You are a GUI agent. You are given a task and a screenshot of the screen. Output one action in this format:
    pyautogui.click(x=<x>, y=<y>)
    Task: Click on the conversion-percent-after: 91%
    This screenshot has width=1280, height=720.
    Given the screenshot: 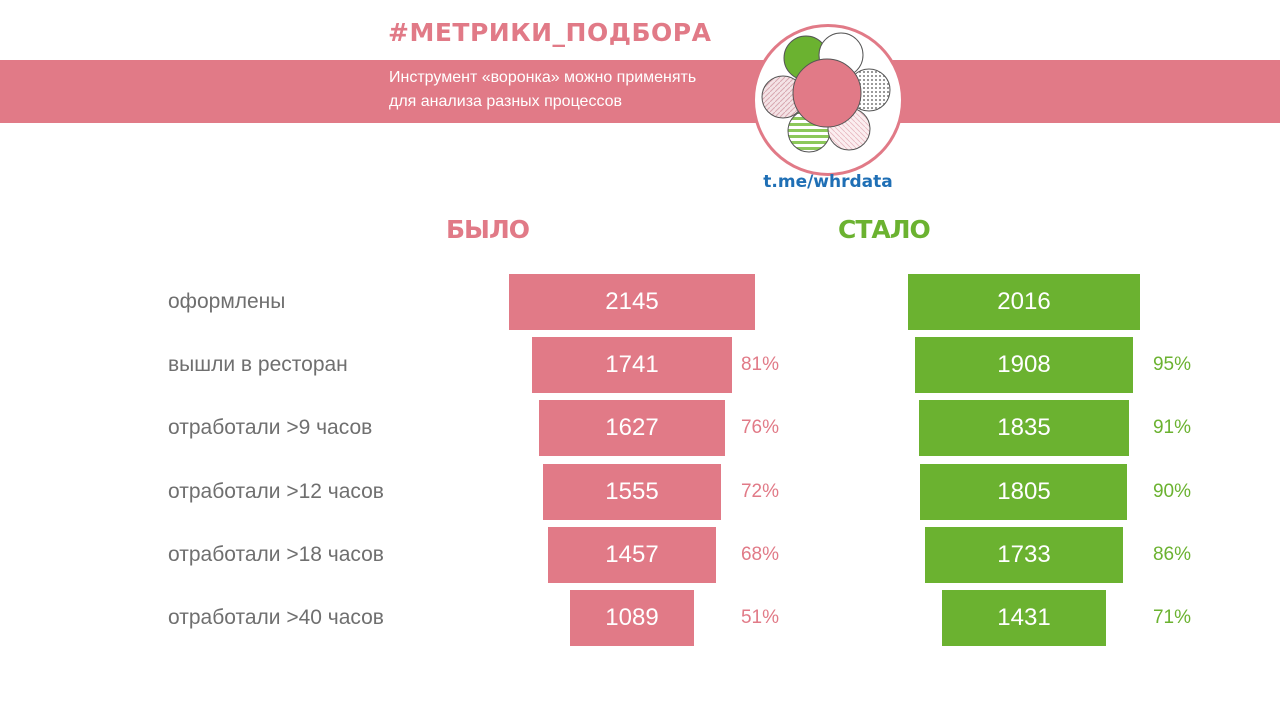 What is the action you would take?
    pyautogui.click(x=1172, y=428)
    